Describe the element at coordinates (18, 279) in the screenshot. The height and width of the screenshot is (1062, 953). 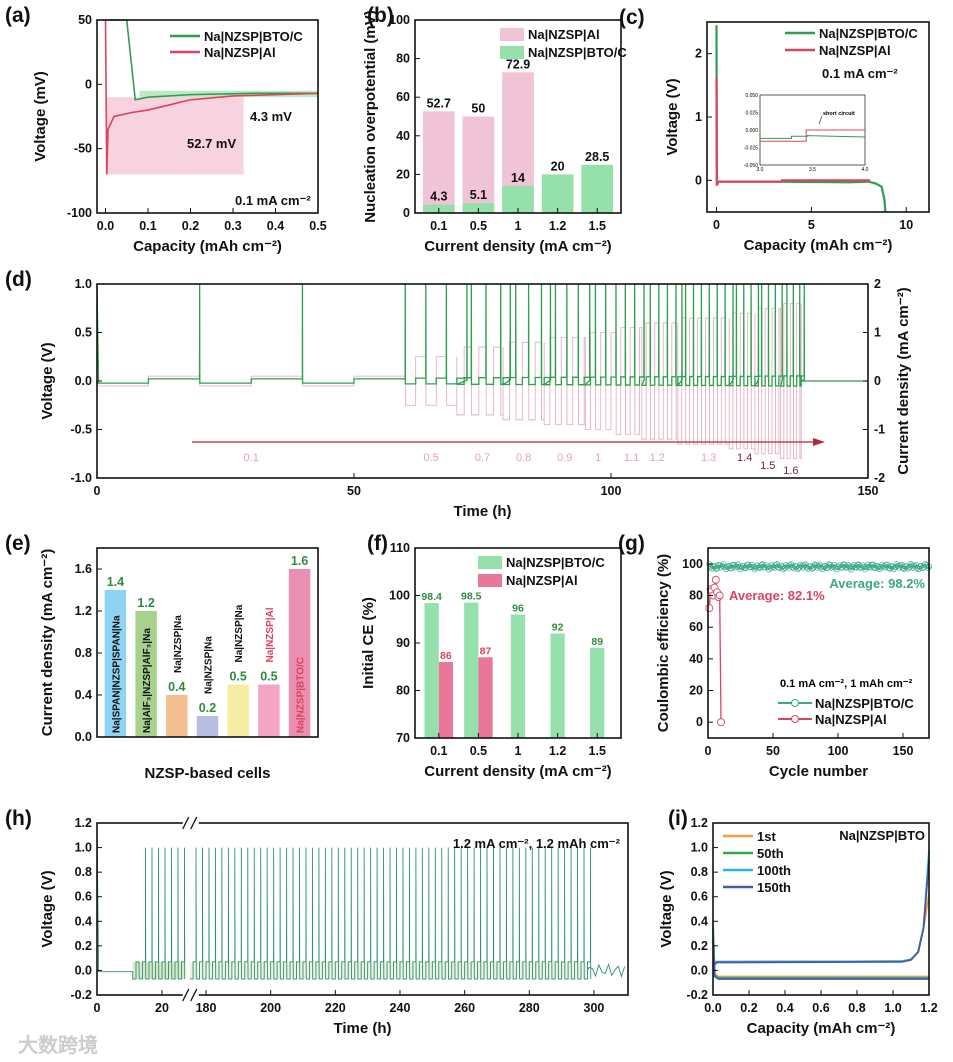
I see `panel-label: (d)` at that location.